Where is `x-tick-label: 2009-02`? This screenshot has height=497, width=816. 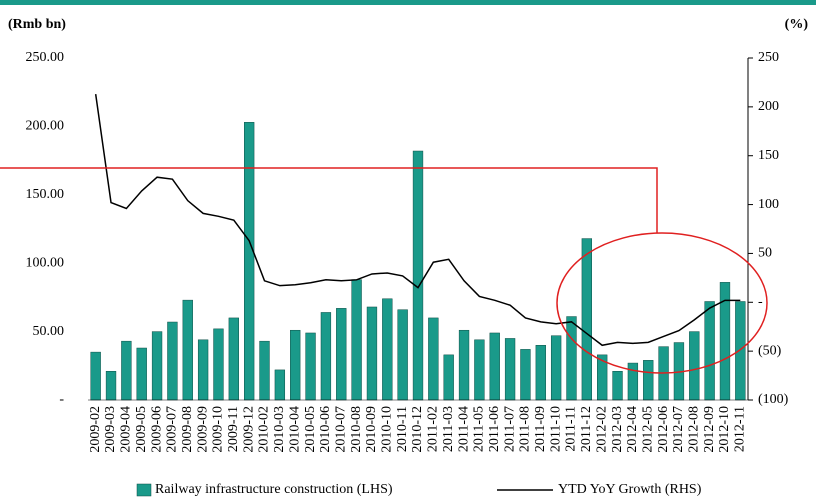
x-tick-label: 2009-02 is located at coordinates (95, 429).